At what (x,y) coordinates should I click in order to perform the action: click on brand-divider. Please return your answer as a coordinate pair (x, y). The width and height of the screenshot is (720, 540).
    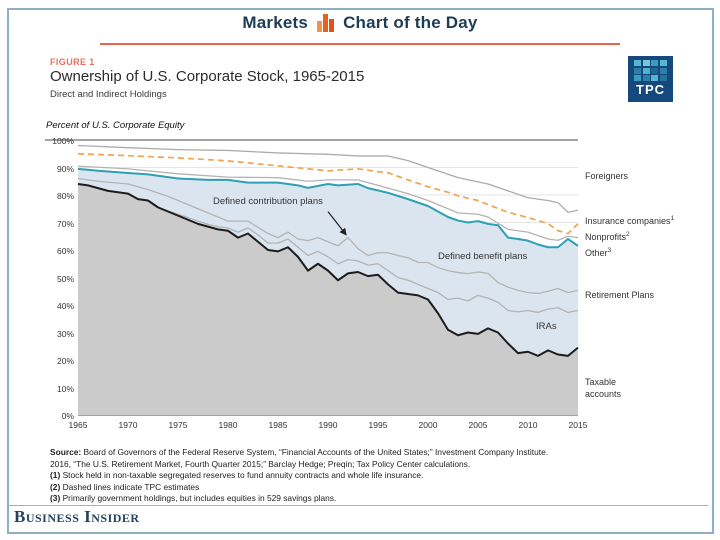
    Looking at the image, I should click on (358, 505).